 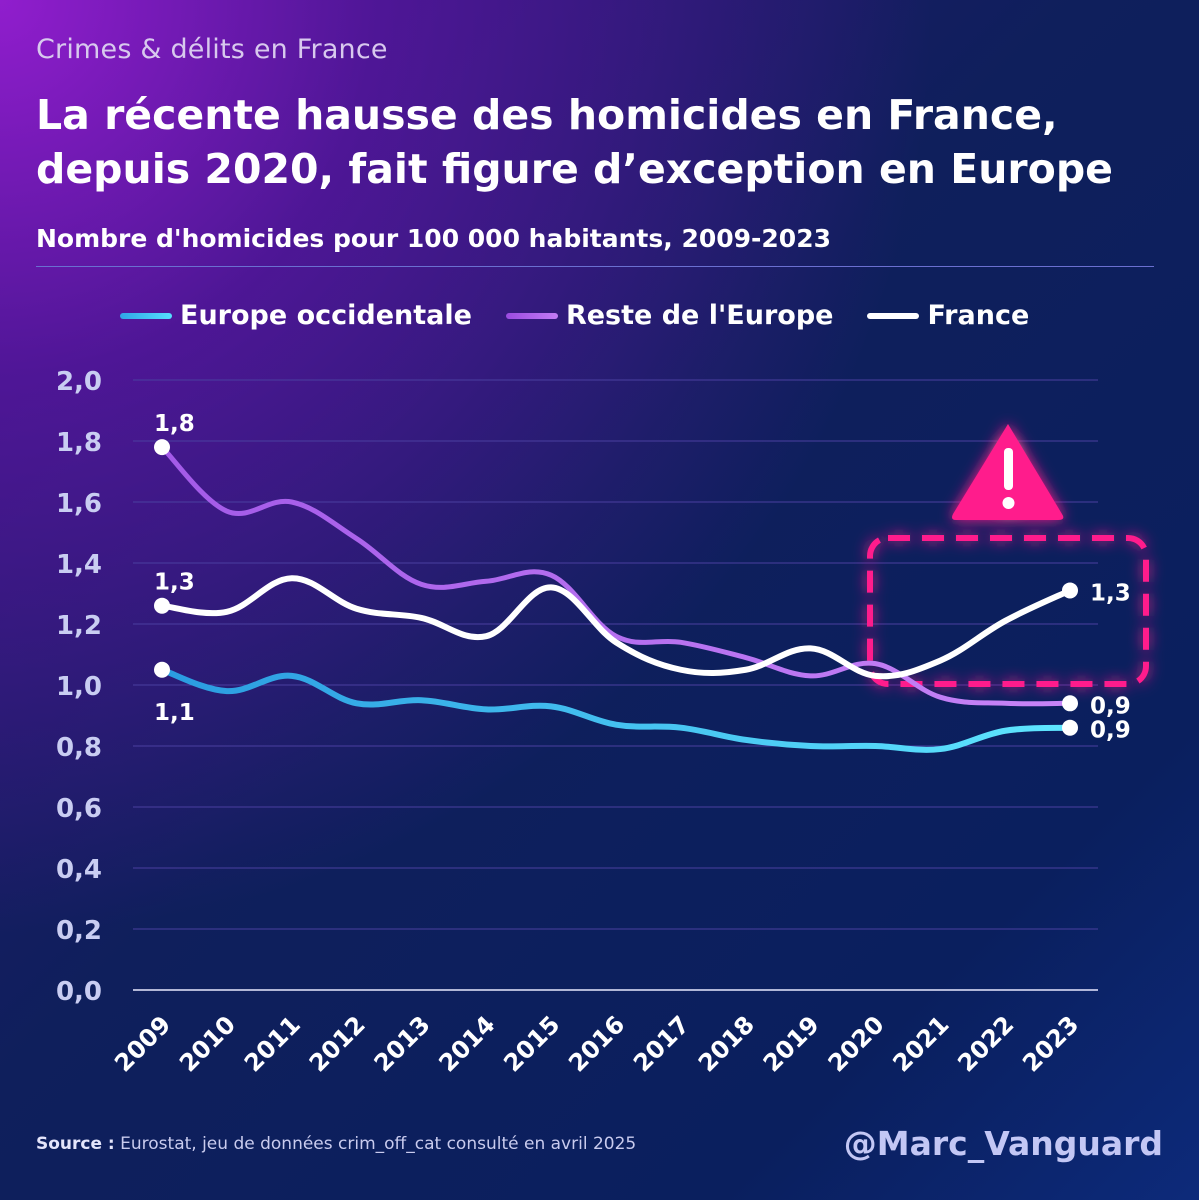 What do you see at coordinates (174, 713) in the screenshot?
I see `data-label-start-europe_occidentale: 1,1` at bounding box center [174, 713].